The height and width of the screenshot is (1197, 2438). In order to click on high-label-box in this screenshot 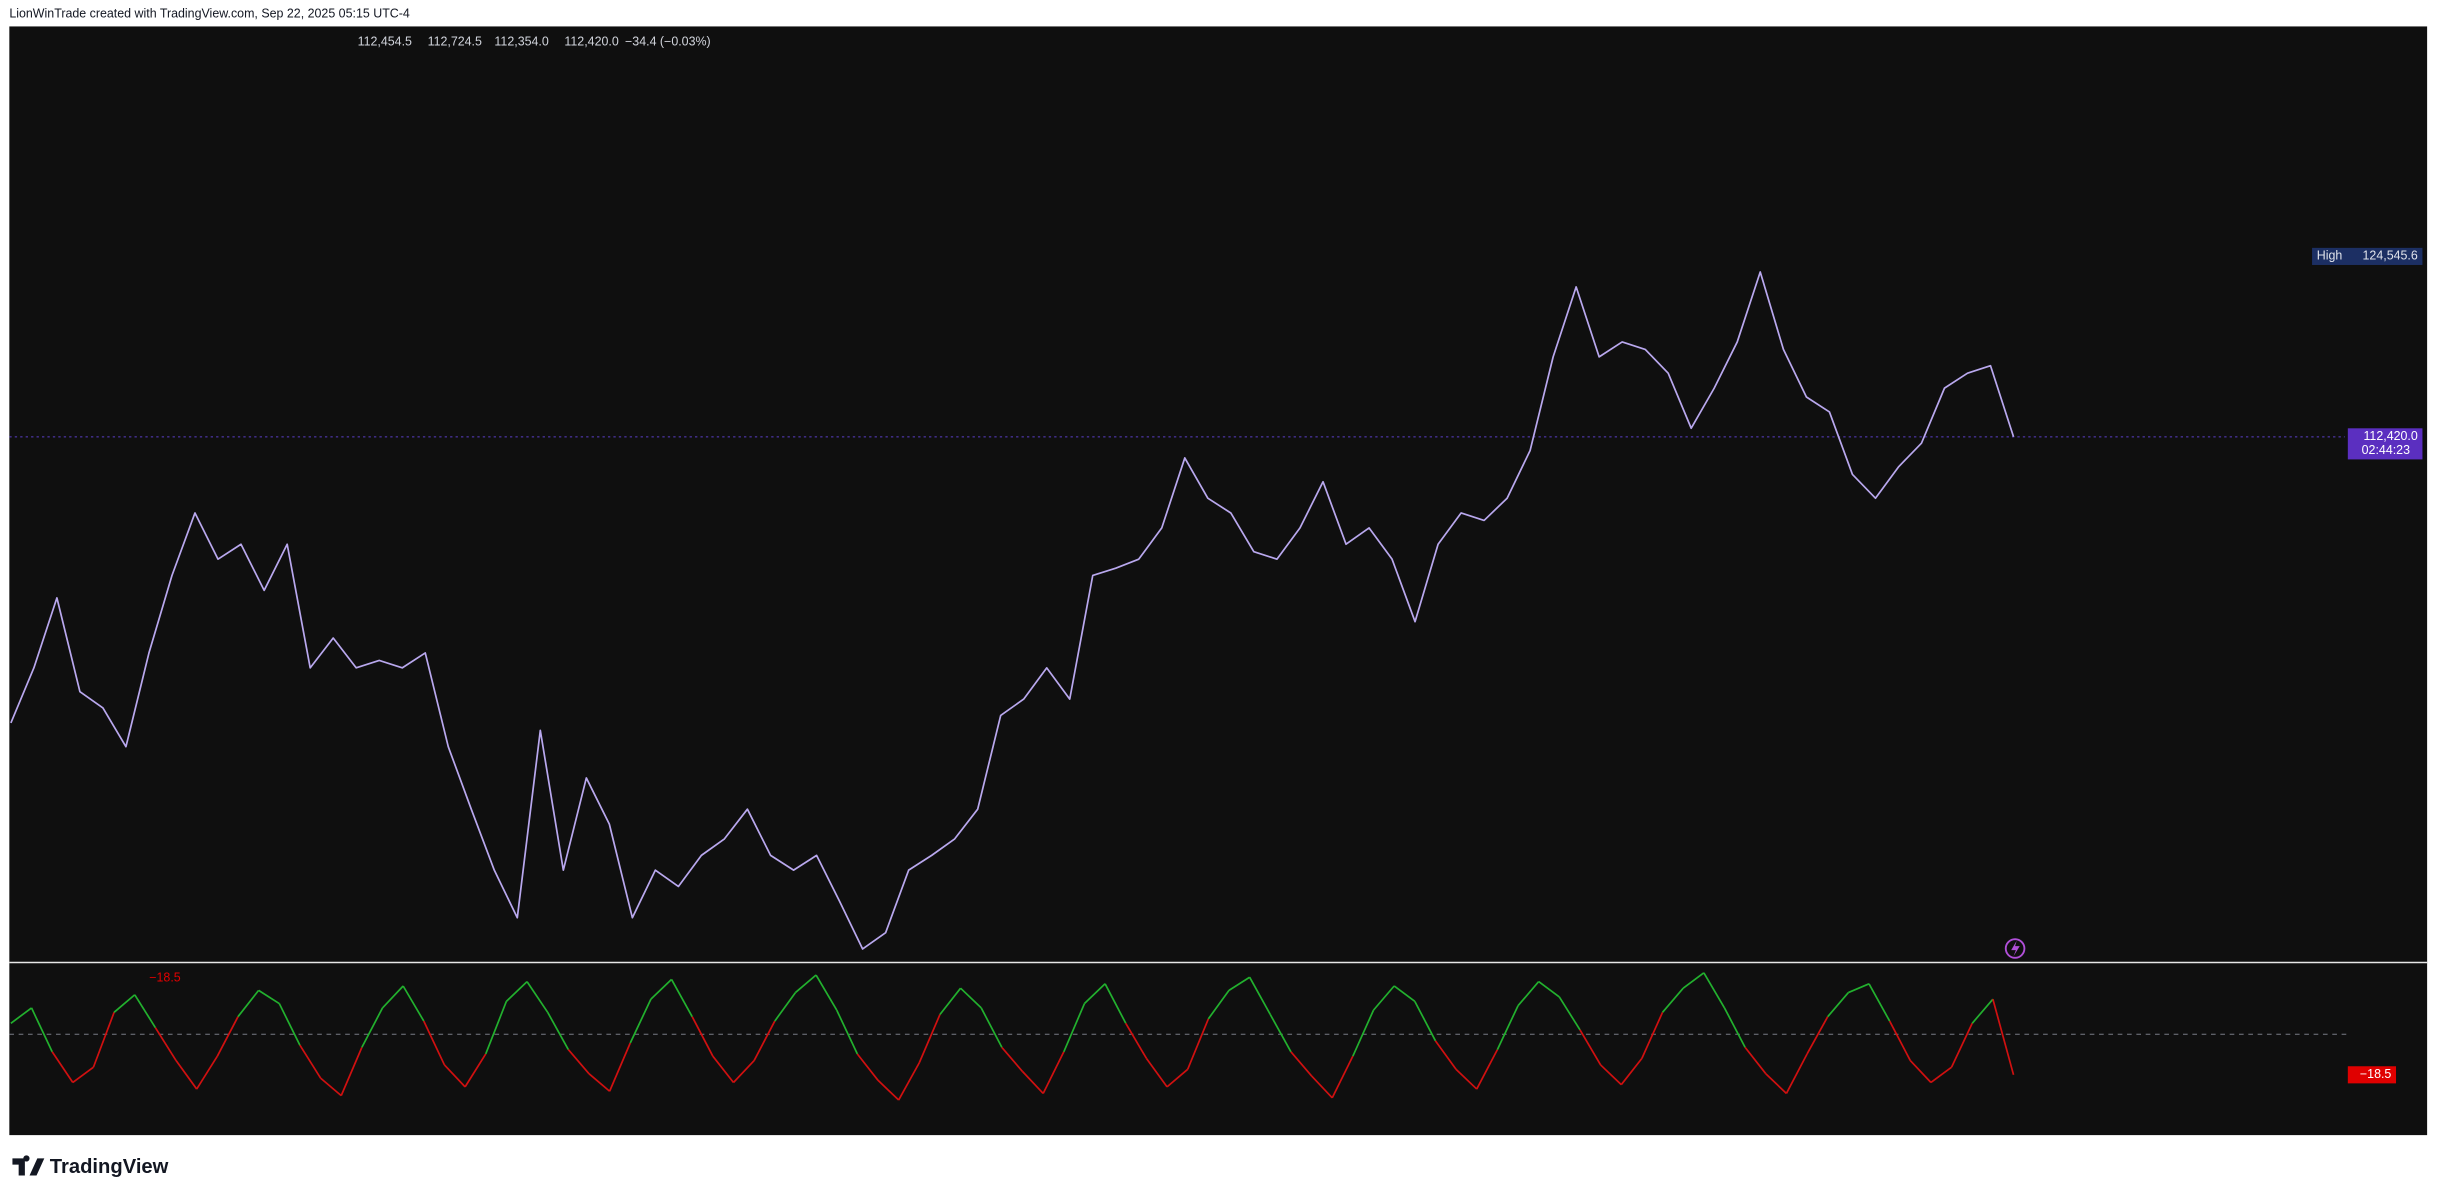, I will do `click(2367, 256)`.